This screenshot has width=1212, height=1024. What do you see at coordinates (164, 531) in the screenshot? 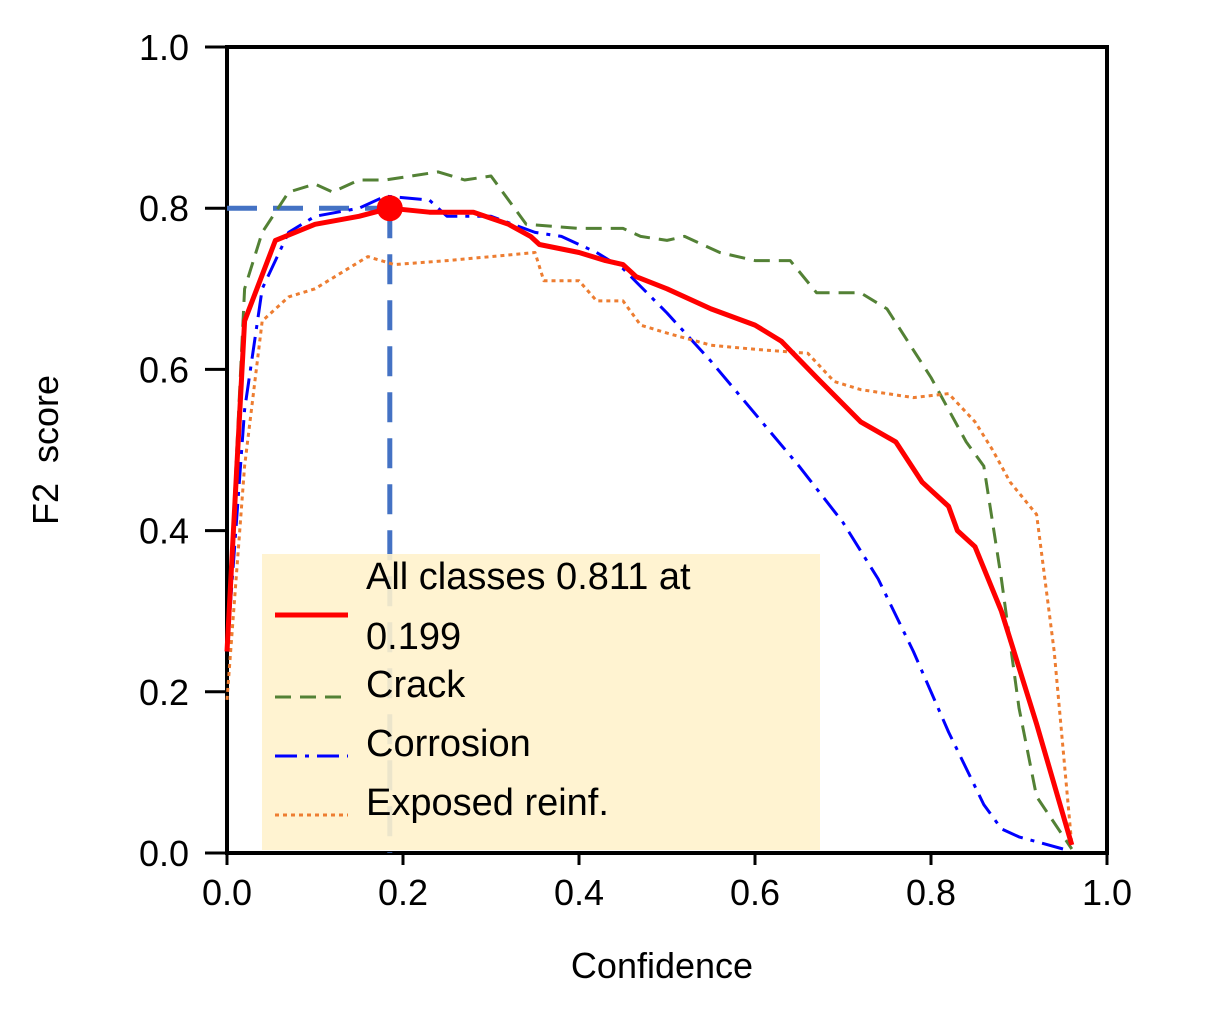
I see `y-tick-label: 0.4` at bounding box center [164, 531].